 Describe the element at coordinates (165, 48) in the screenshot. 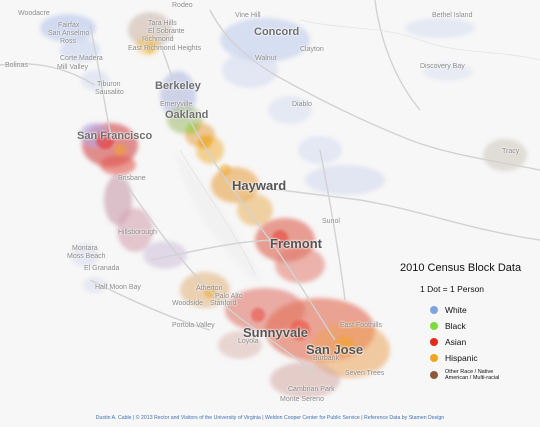

I see `place-label: East Richmond Heights` at that location.